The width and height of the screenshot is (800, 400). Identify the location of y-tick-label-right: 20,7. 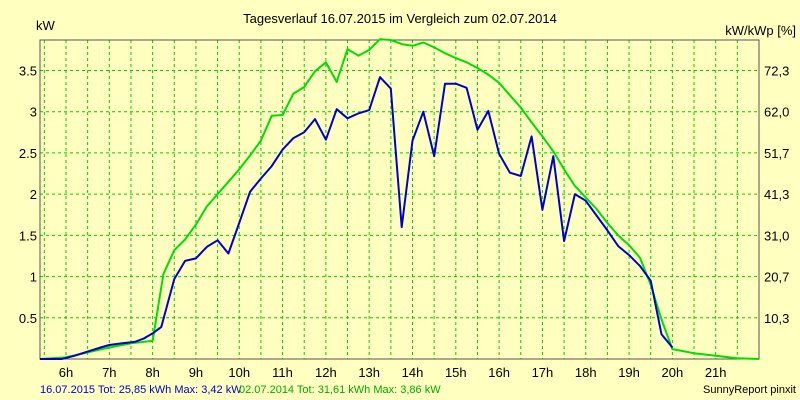
(776, 277).